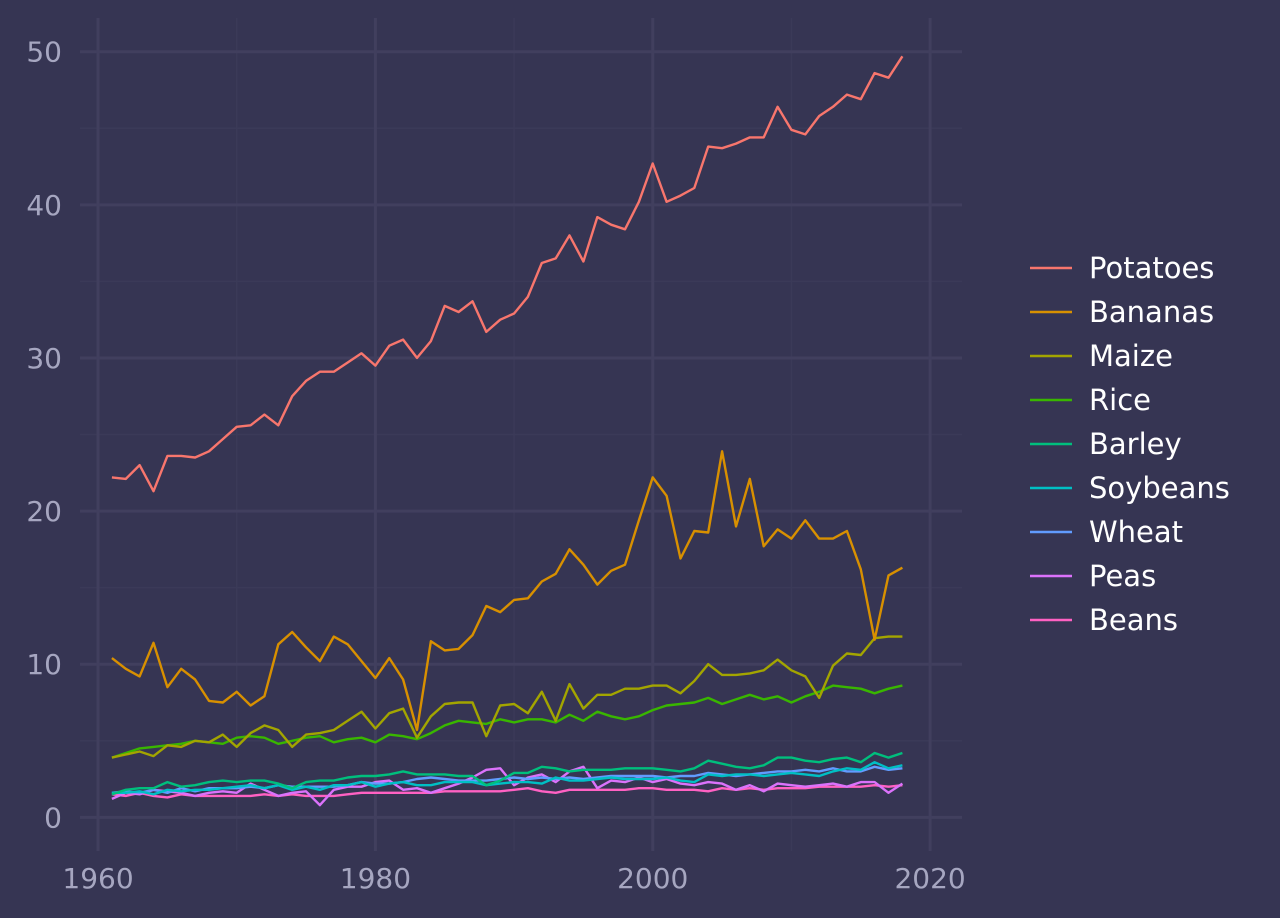 This screenshot has height=918, width=1280. What do you see at coordinates (1131, 356) in the screenshot?
I see `legend-label-maize: Maize` at bounding box center [1131, 356].